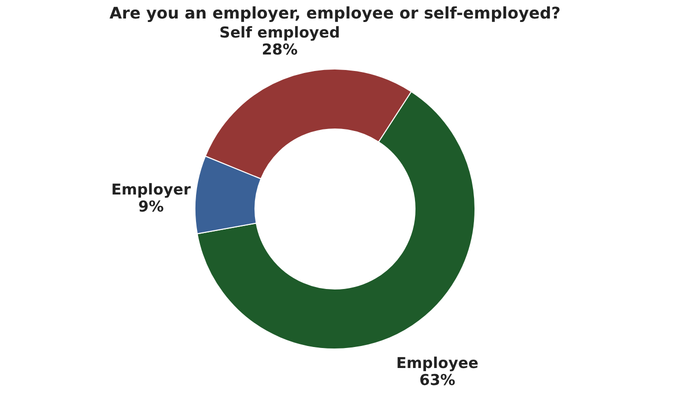 Image resolution: width=680 pixels, height=401 pixels. I want to click on data-label: 63%, so click(437, 380).